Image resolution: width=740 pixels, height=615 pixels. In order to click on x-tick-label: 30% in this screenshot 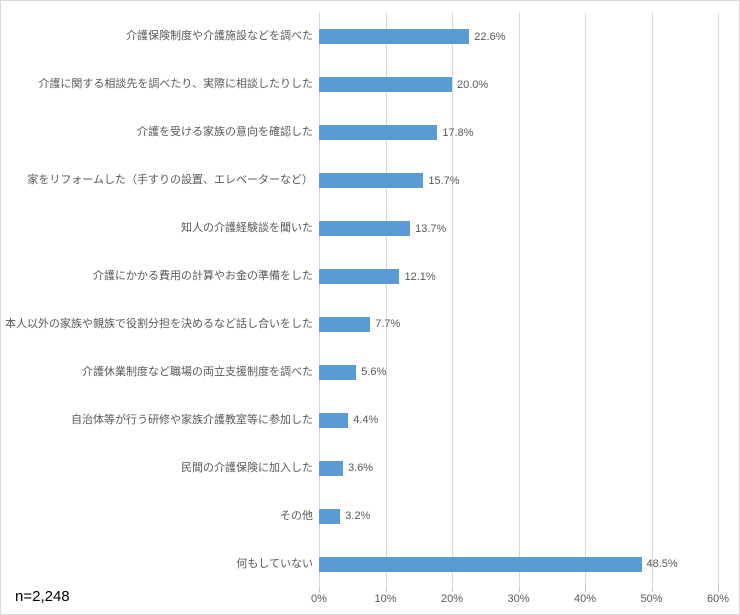, I will do `click(518, 599)`.